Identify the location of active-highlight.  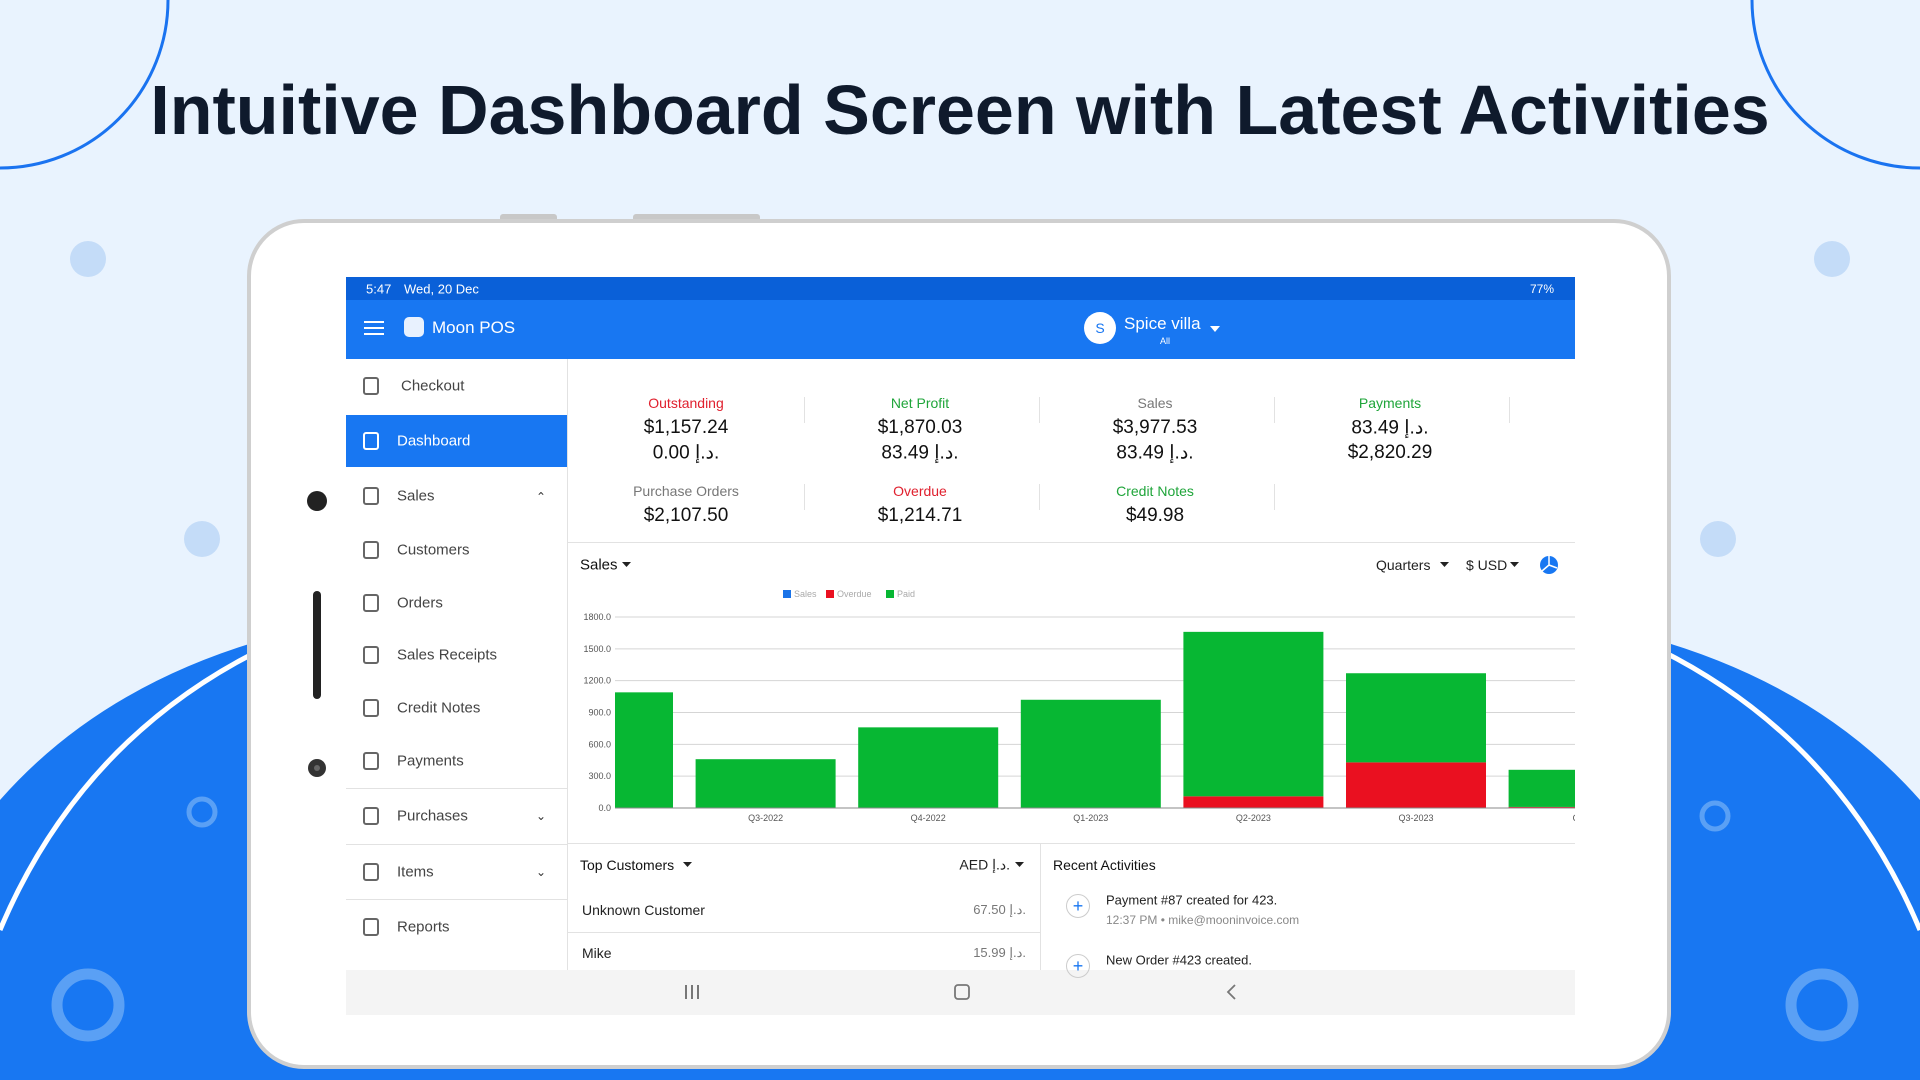
(456, 441).